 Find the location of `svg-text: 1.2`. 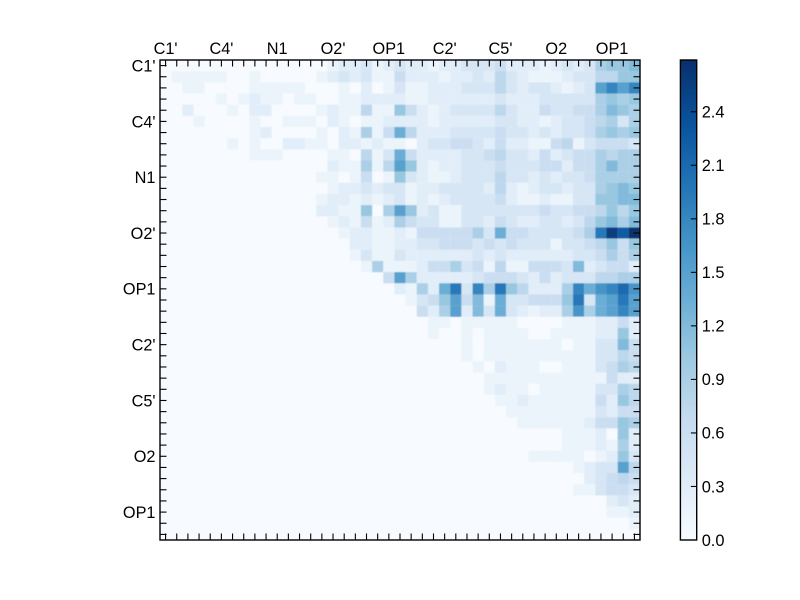

svg-text: 1.2 is located at coordinates (713, 327).